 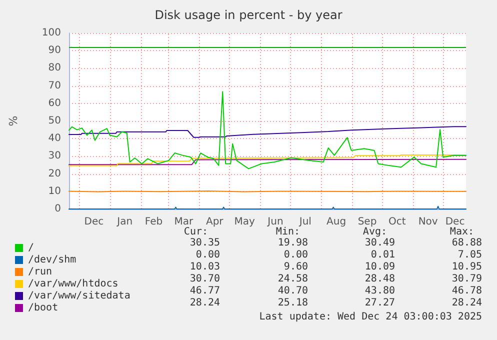 What do you see at coordinates (57, 209) in the screenshot?
I see `y-tick-label: 0` at bounding box center [57, 209].